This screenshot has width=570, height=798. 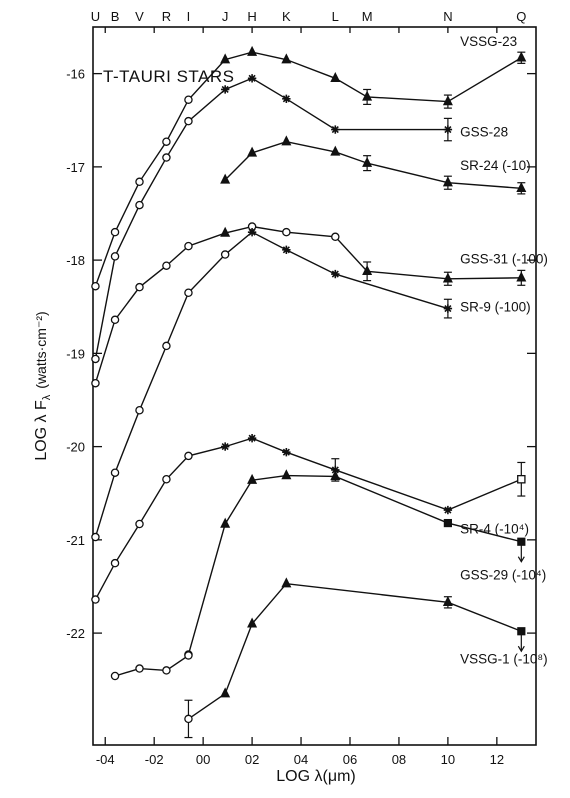 I want to click on y-tick-label: -19, so click(x=75, y=353).